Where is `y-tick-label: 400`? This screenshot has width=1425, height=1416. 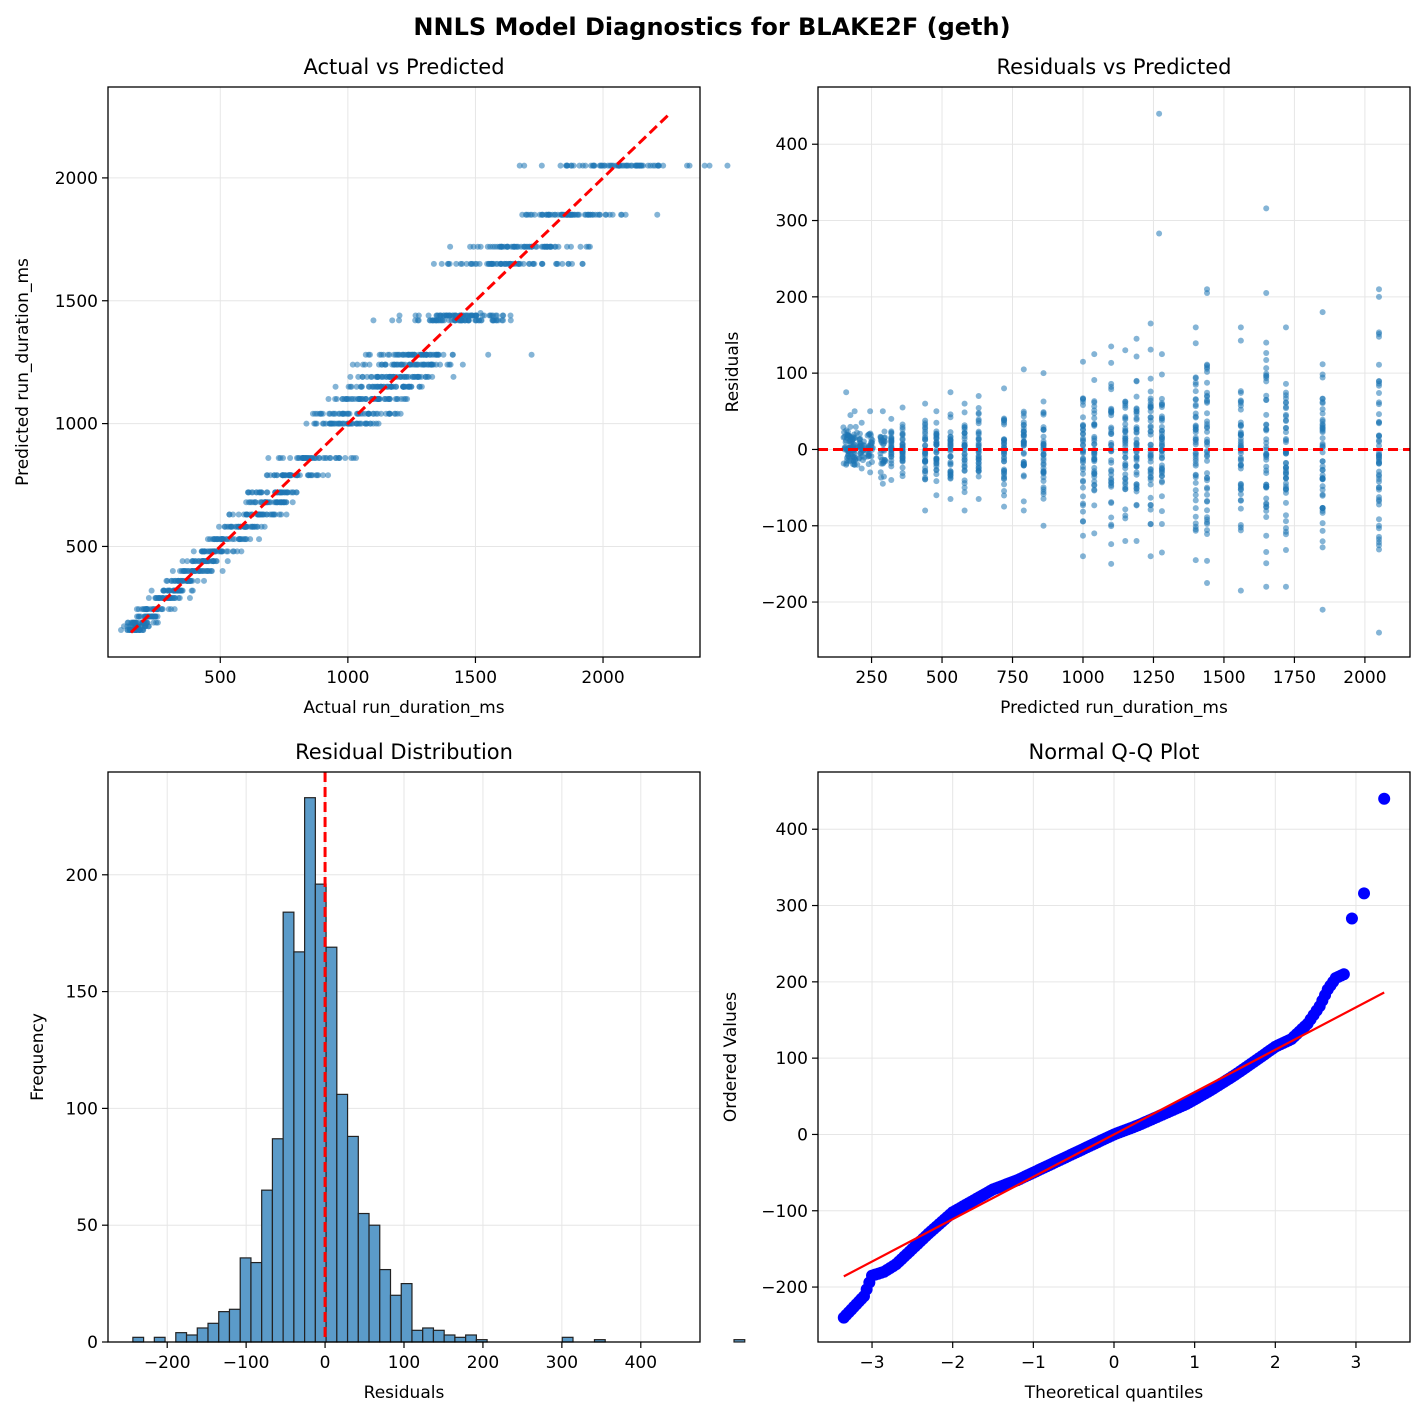
y-tick-label: 400 is located at coordinates (792, 830).